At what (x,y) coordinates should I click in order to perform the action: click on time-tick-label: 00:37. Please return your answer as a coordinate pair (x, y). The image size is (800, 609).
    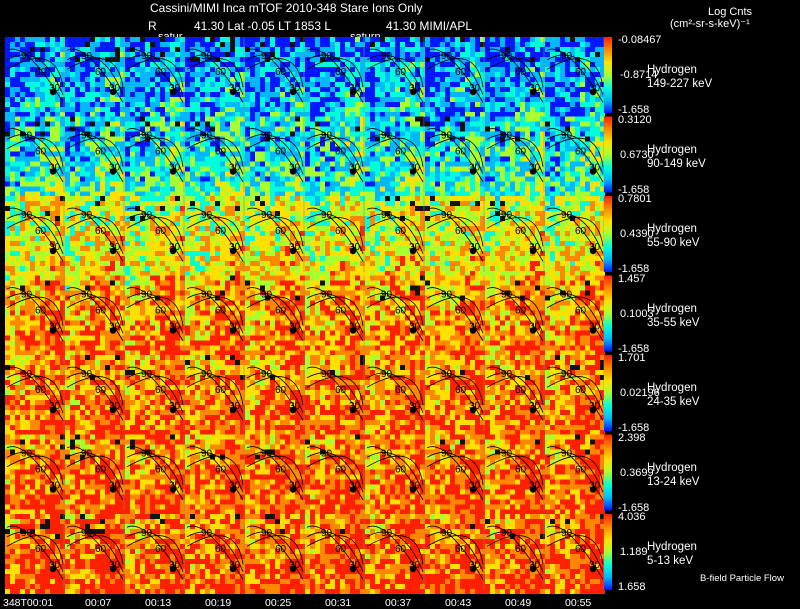
    Looking at the image, I should click on (398, 603).